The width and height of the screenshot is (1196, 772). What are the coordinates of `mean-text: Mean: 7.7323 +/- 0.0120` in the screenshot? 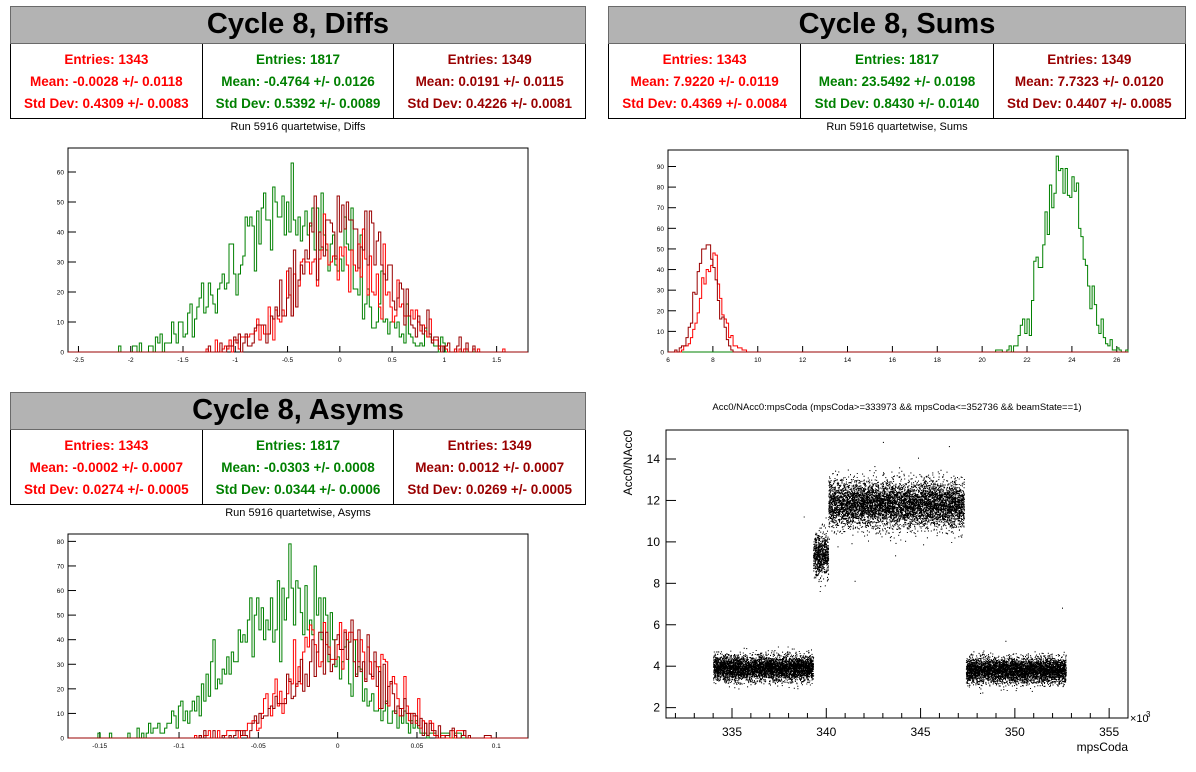 It's located at (1089, 81).